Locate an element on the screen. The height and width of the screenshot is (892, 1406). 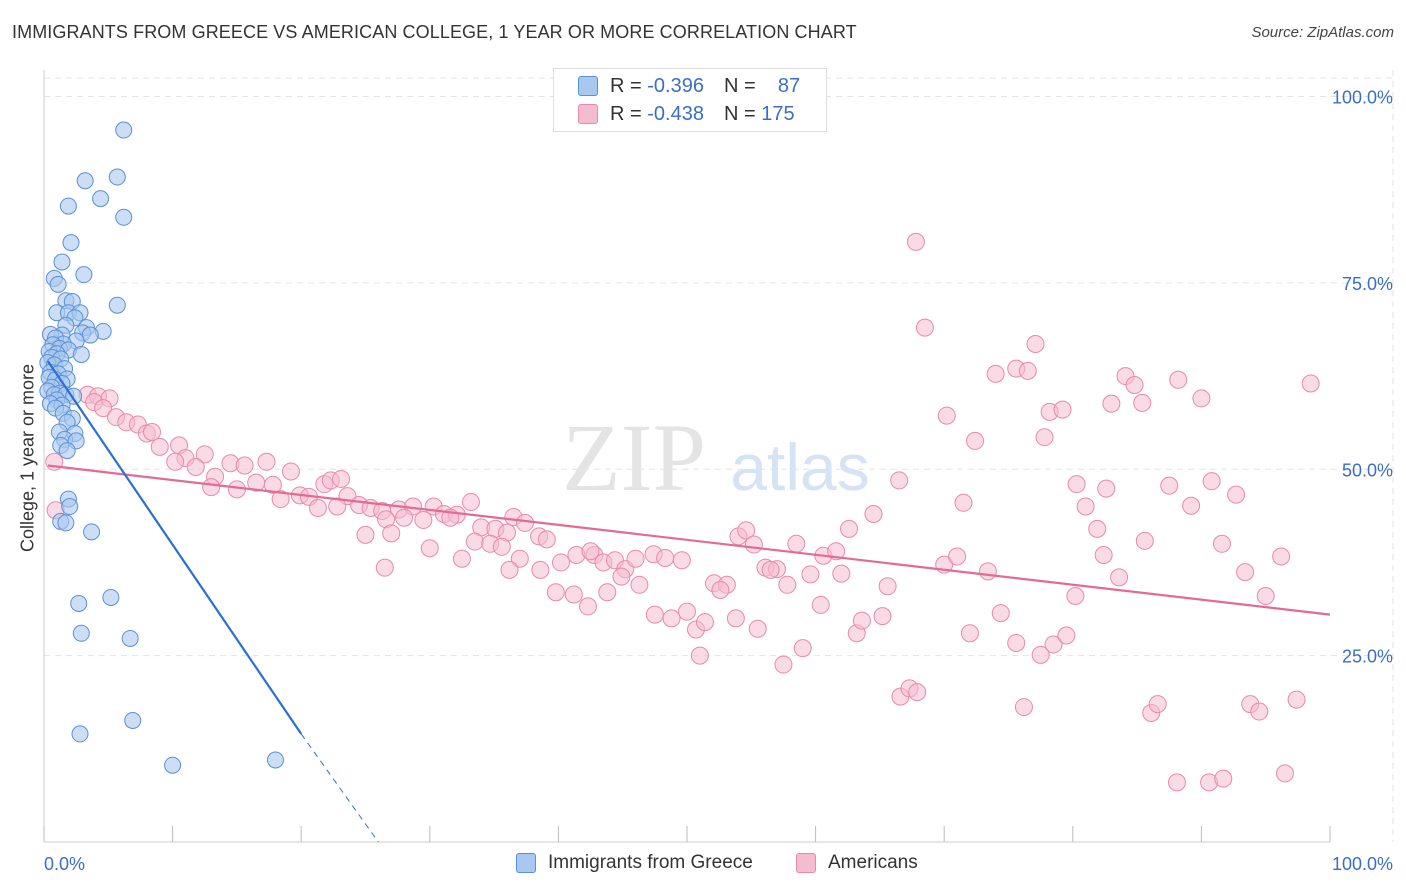
legend-n-value-greece: 87 is located at coordinates (789, 85).